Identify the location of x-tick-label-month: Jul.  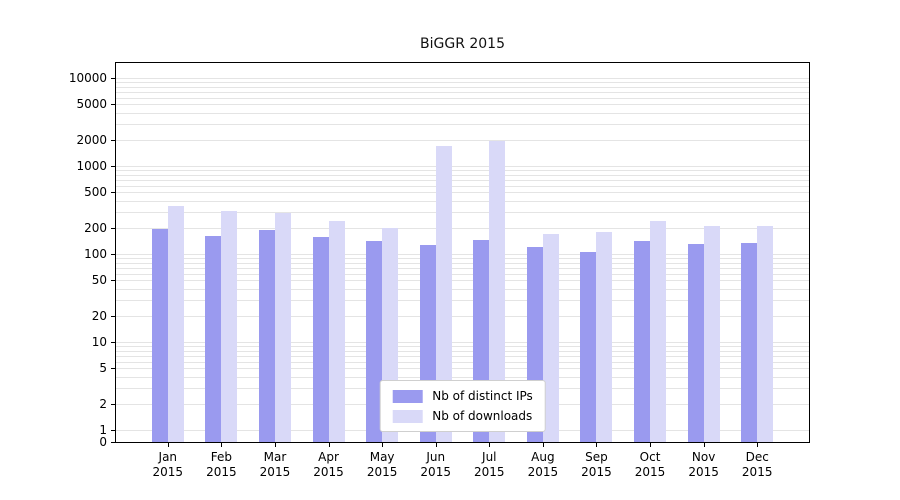
(489, 457).